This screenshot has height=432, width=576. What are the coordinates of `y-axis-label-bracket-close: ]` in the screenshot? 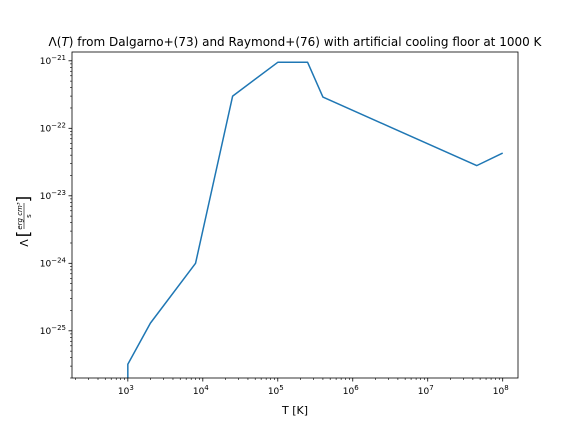 It's located at (24, 199).